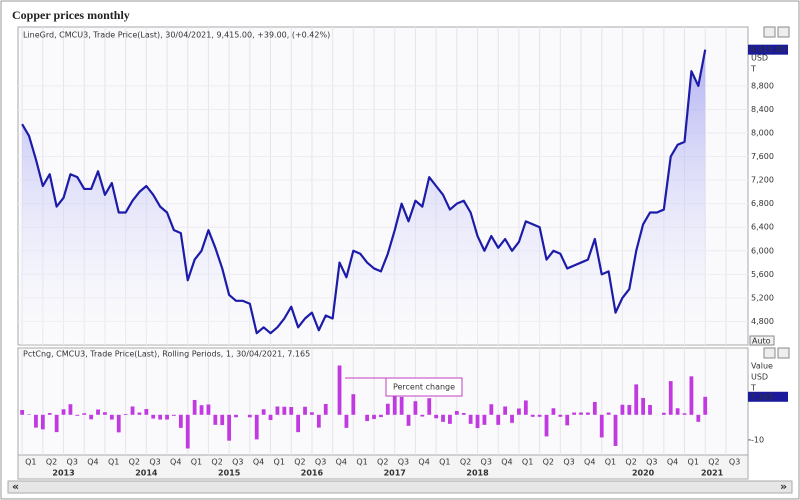 The height and width of the screenshot is (500, 800). I want to click on last-value-label: 7.165, so click(761, 396).